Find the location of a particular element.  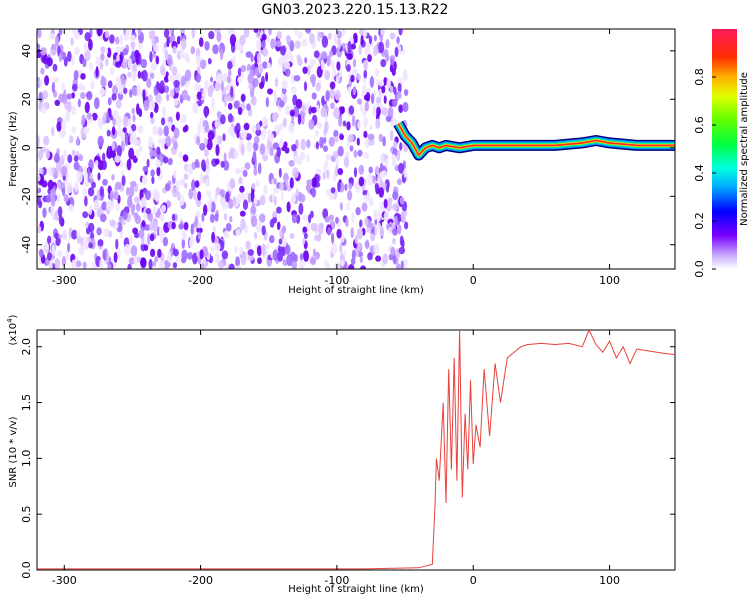

spectrogram-x-label: Height of straight line (km) is located at coordinates (356, 290).